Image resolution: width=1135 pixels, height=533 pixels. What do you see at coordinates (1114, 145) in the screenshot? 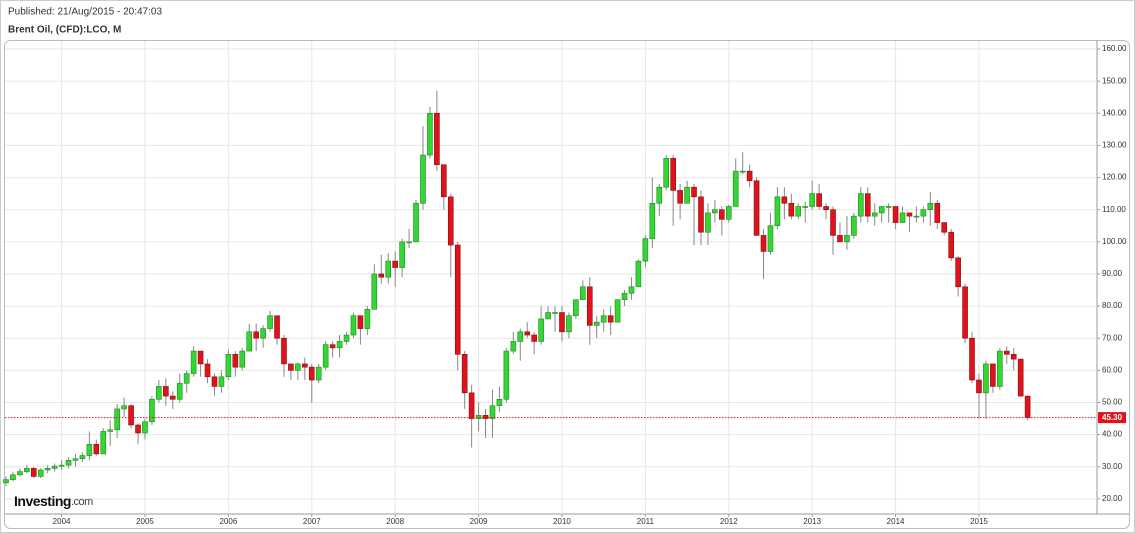
I see `y-tick-label: 130.00` at bounding box center [1114, 145].